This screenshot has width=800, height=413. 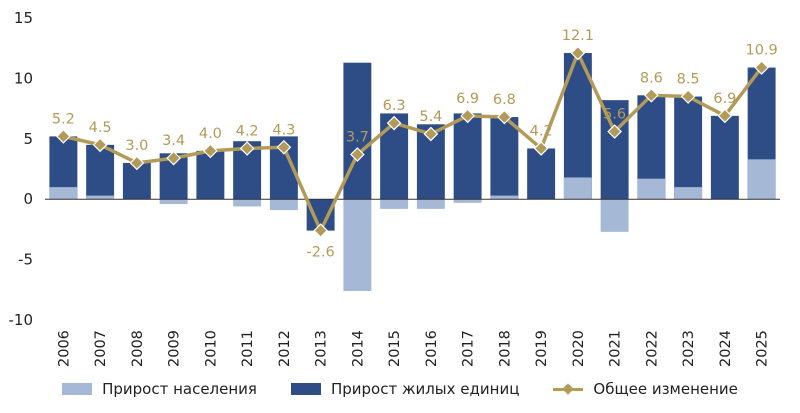 I want to click on total-change-data-label: 3.4, so click(x=173, y=141).